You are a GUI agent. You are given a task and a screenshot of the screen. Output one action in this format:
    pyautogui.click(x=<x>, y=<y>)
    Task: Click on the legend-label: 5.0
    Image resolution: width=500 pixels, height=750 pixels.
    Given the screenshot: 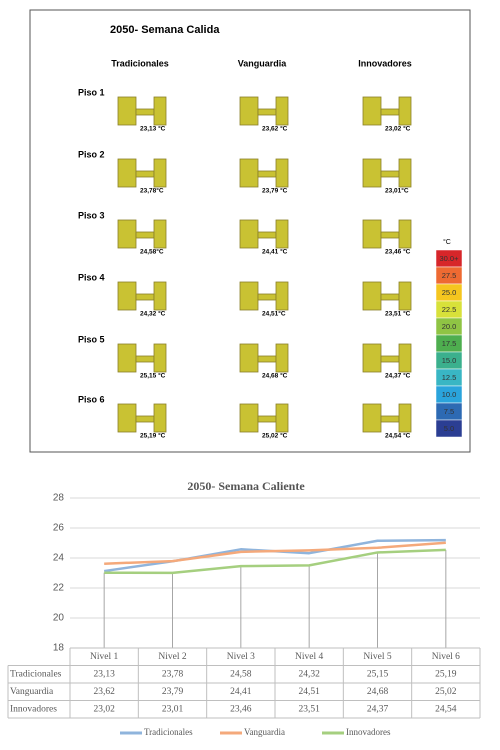 What is the action you would take?
    pyautogui.click(x=449, y=428)
    